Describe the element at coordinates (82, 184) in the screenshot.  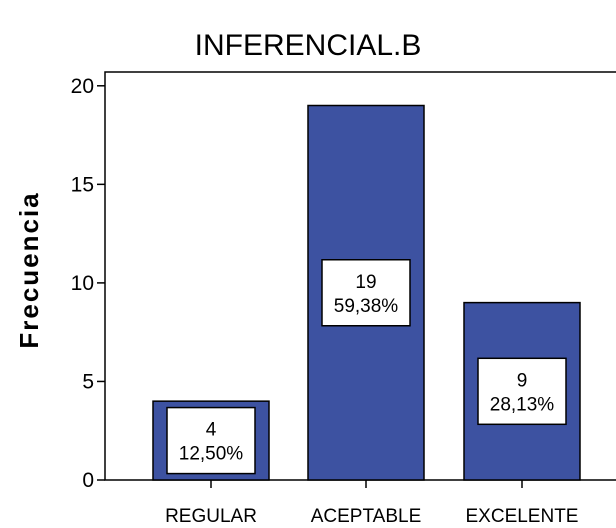
I see `y-tick-label-3: 15` at that location.